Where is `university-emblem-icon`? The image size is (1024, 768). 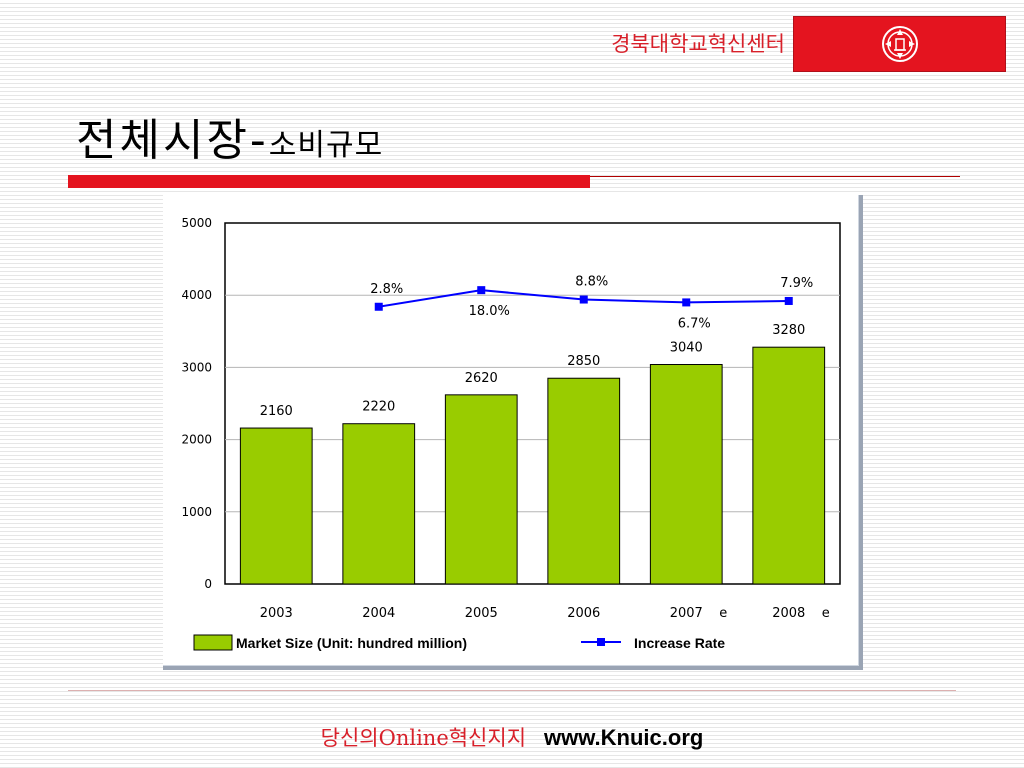 university-emblem-icon is located at coordinates (900, 44).